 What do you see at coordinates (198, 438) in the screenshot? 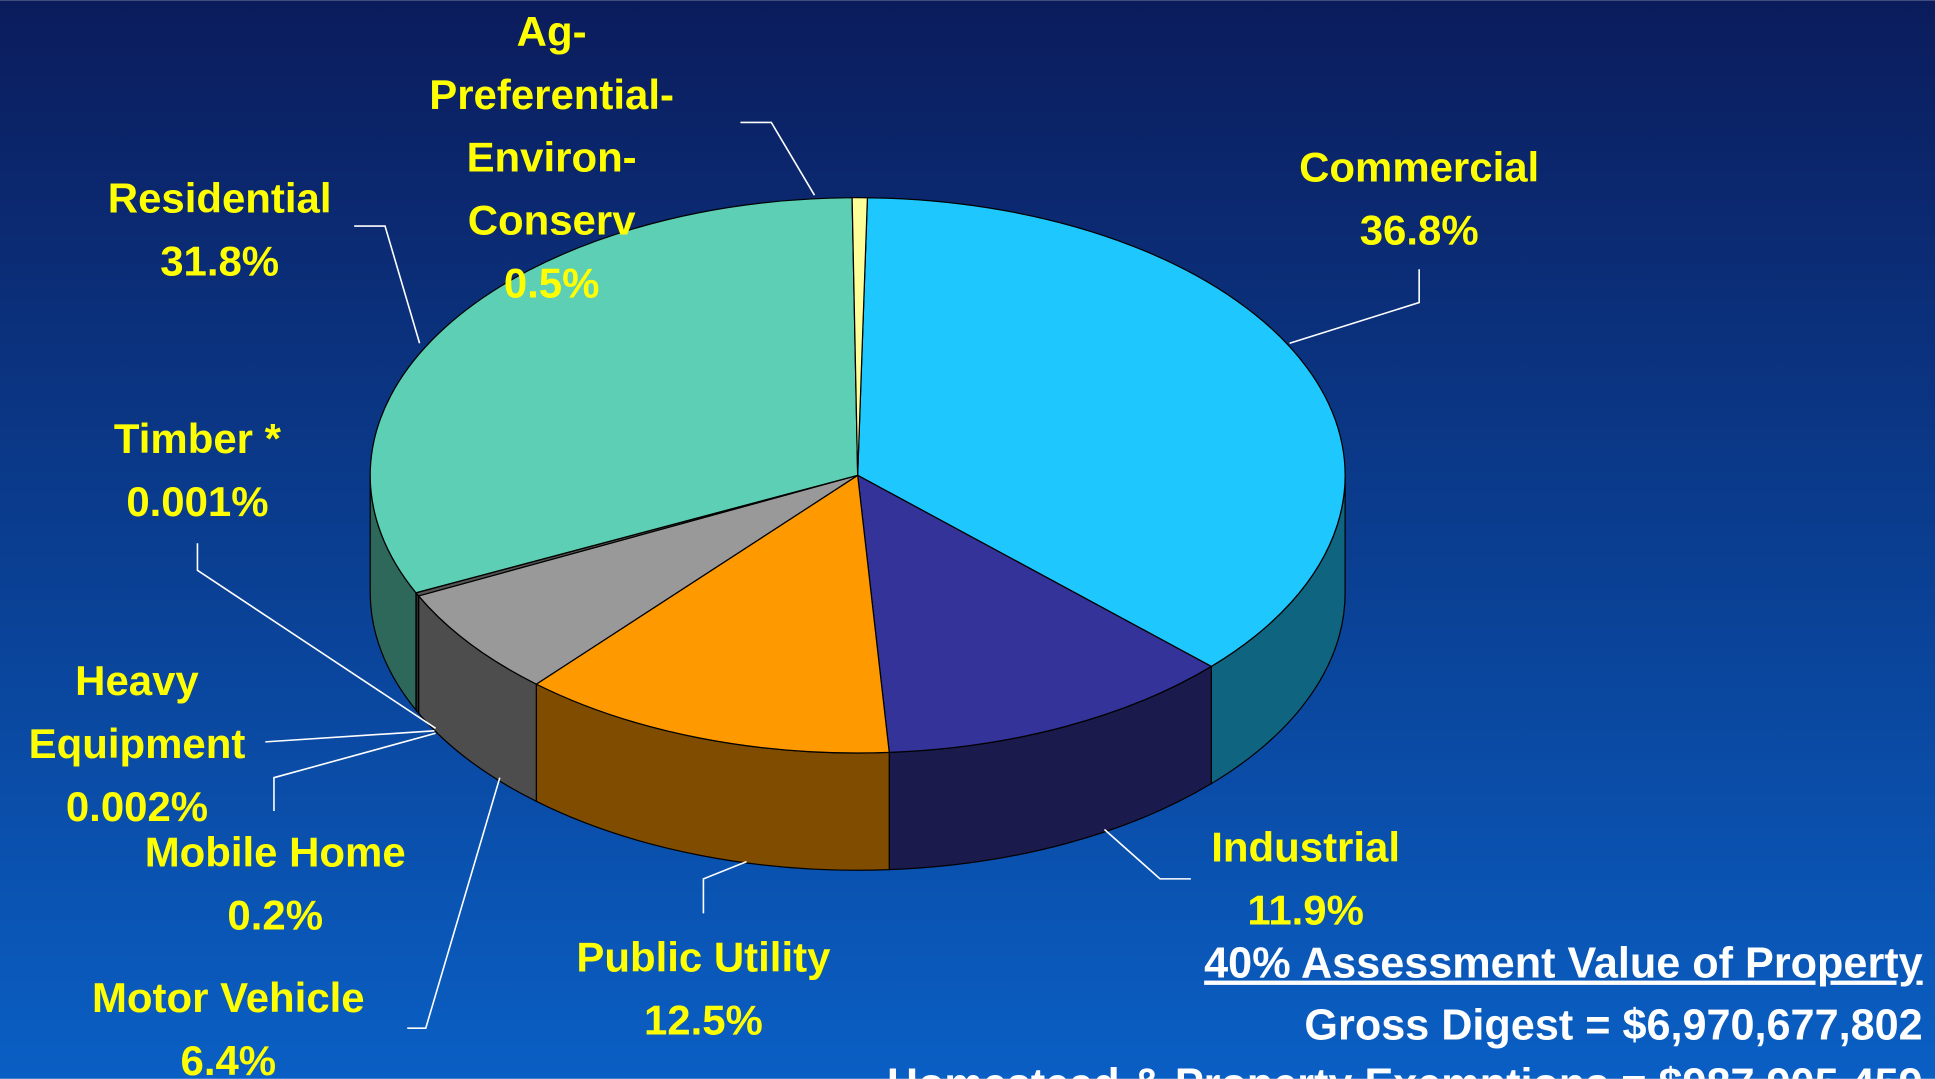
I see `category-label: Timber *` at bounding box center [198, 438].